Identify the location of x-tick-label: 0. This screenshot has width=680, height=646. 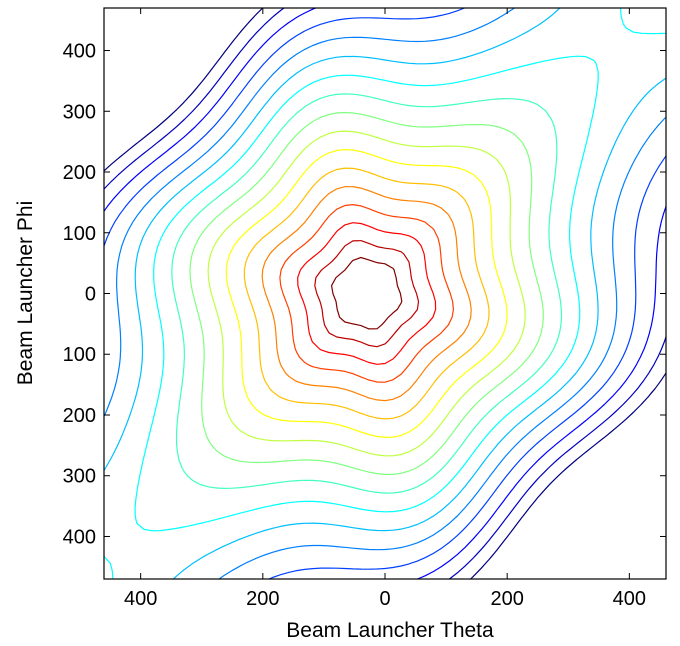
(384, 599).